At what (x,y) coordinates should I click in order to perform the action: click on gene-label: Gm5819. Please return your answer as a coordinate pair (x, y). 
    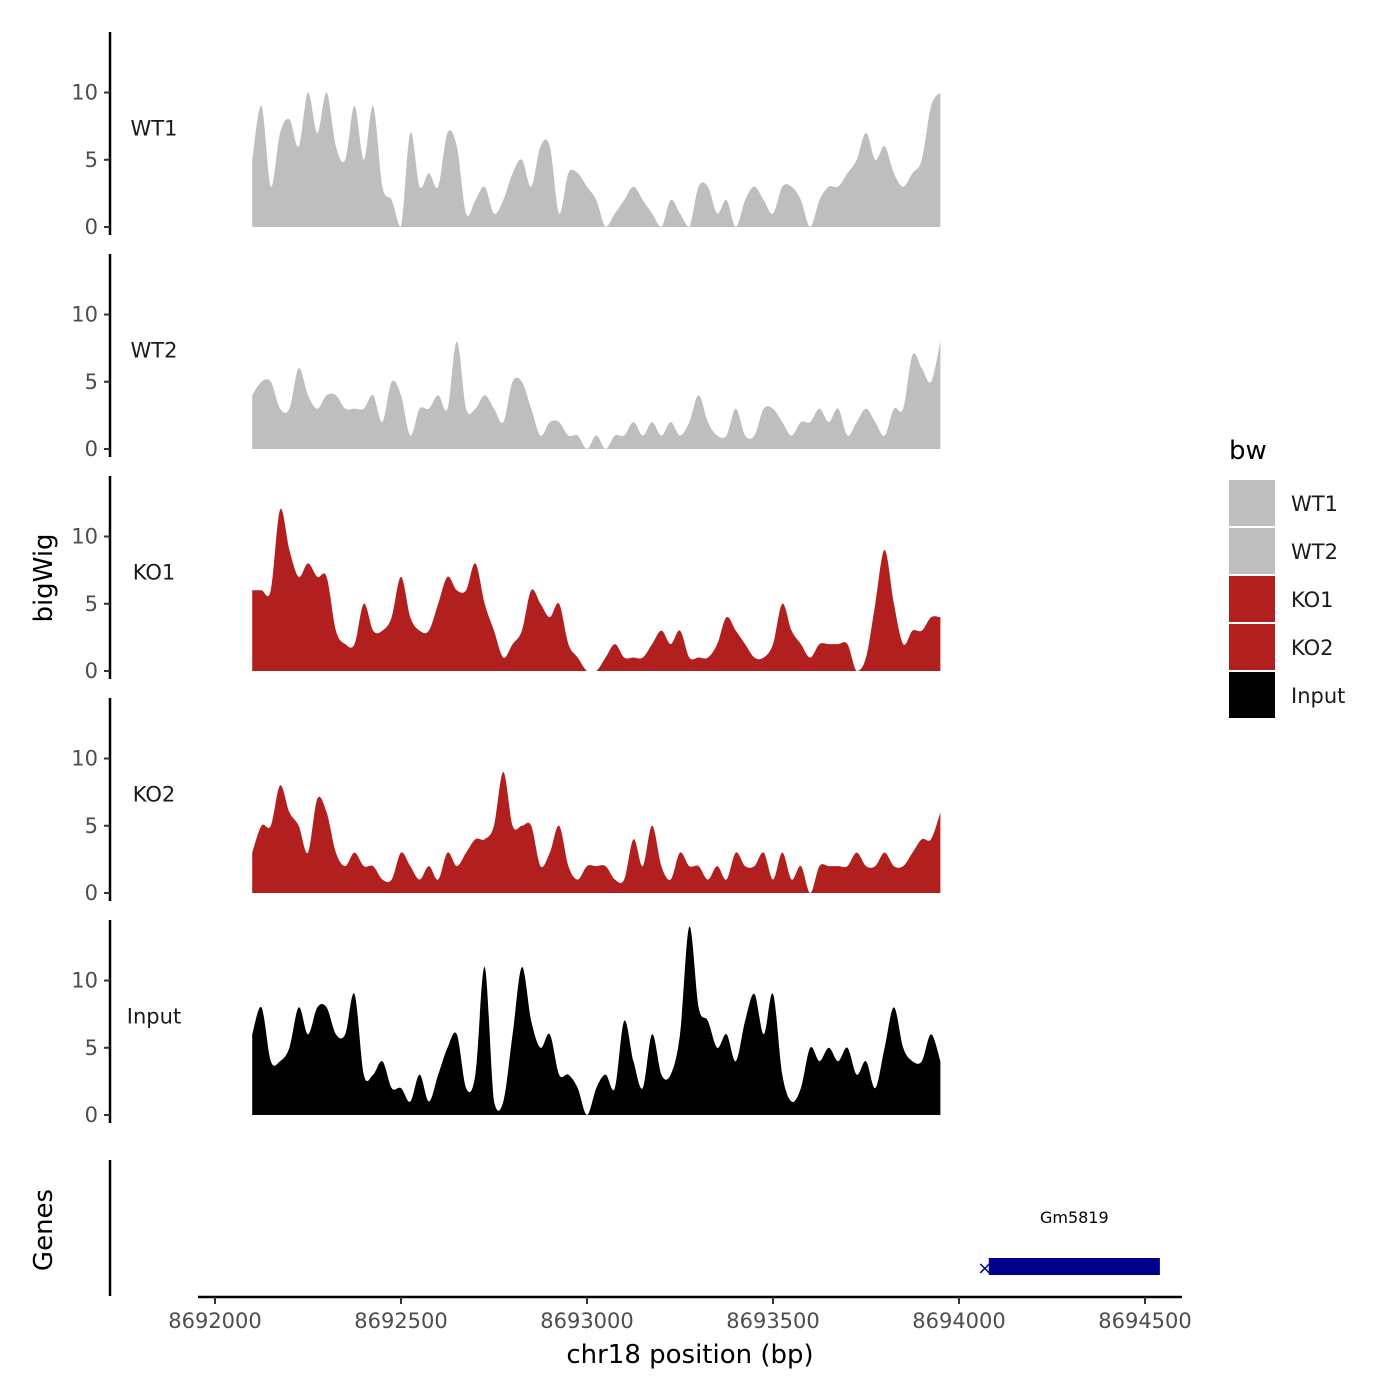
    Looking at the image, I should click on (1074, 1217).